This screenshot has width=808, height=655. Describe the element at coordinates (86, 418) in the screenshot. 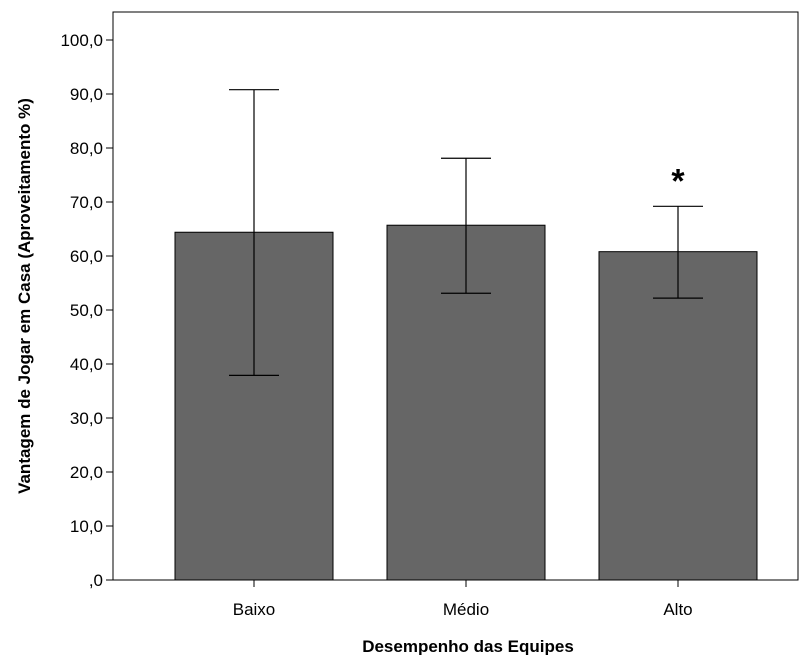

I see `y-tick-label: 30,0` at that location.